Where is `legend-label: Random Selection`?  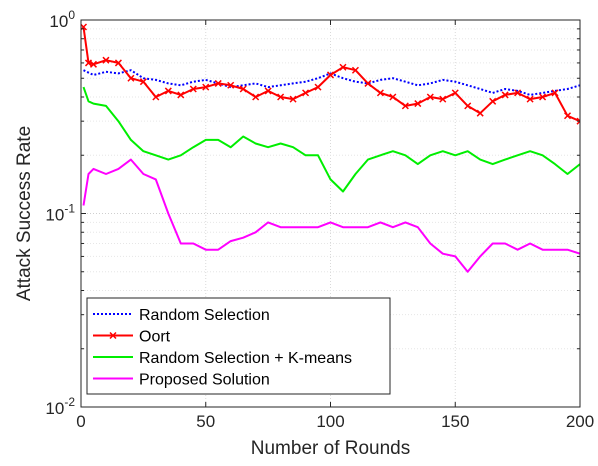 legend-label: Random Selection is located at coordinates (204, 315).